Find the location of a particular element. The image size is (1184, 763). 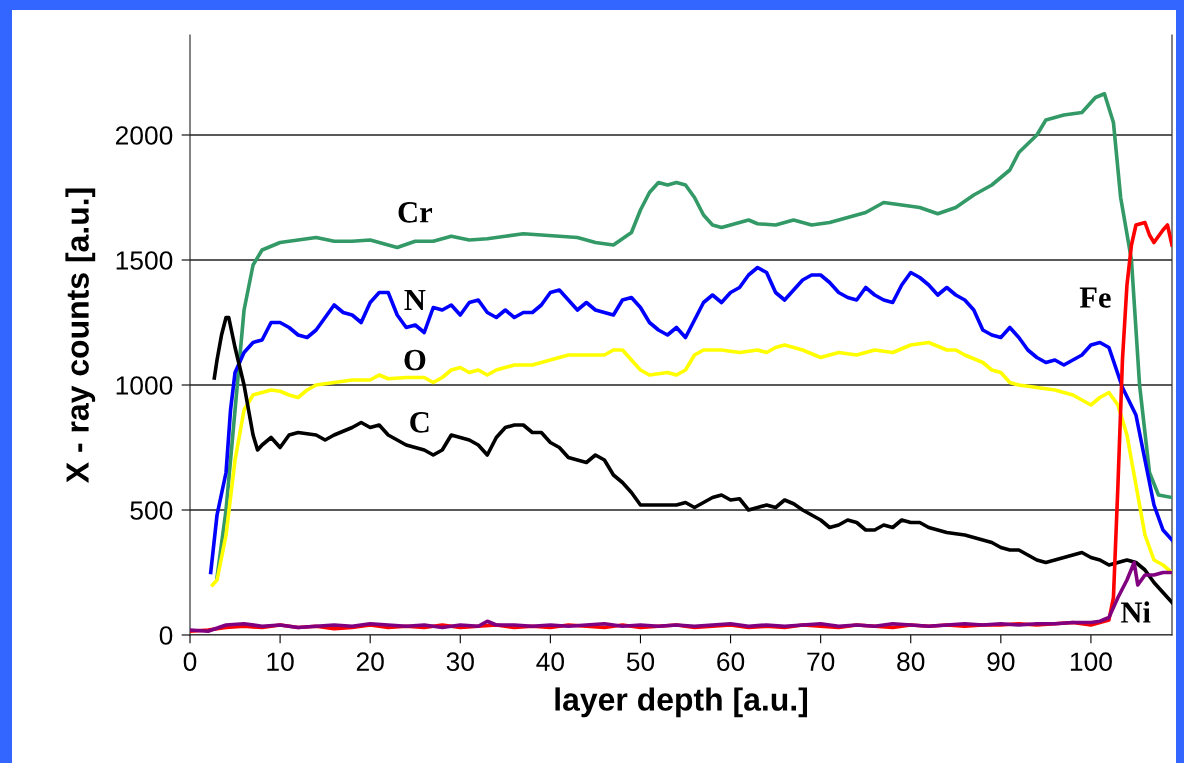

x-tick-label: 10 is located at coordinates (280, 662).